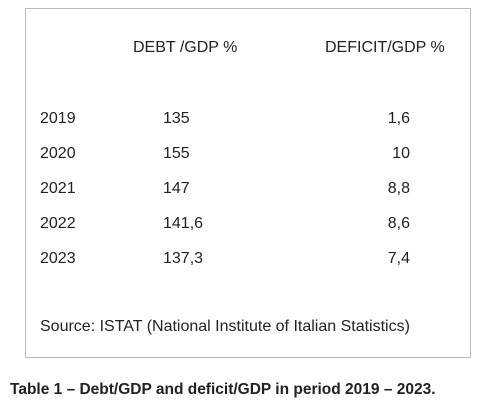 This screenshot has width=500, height=418. Describe the element at coordinates (176, 188) in the screenshot. I see `debt-cell: 147` at that location.